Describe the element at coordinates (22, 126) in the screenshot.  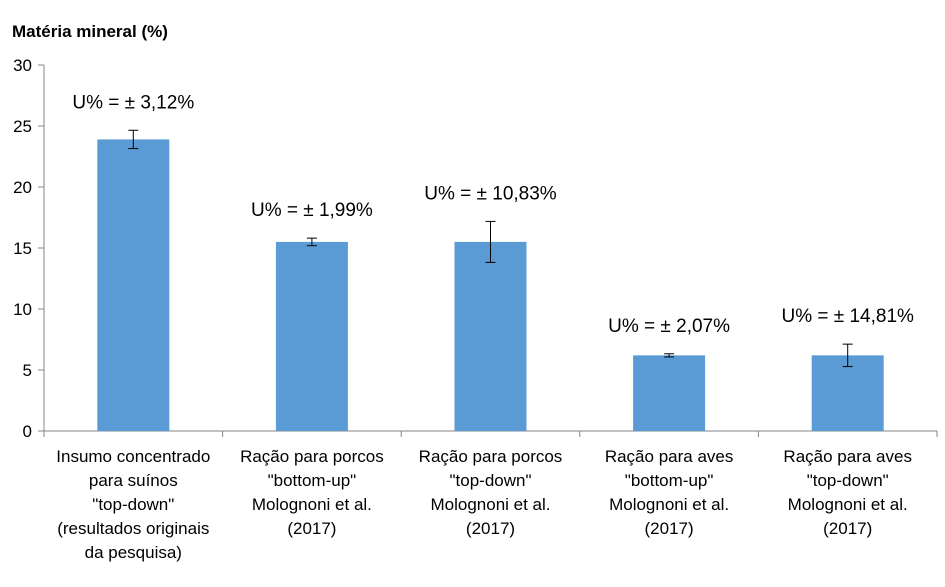
I see `y-tick-label: 25` at that location.